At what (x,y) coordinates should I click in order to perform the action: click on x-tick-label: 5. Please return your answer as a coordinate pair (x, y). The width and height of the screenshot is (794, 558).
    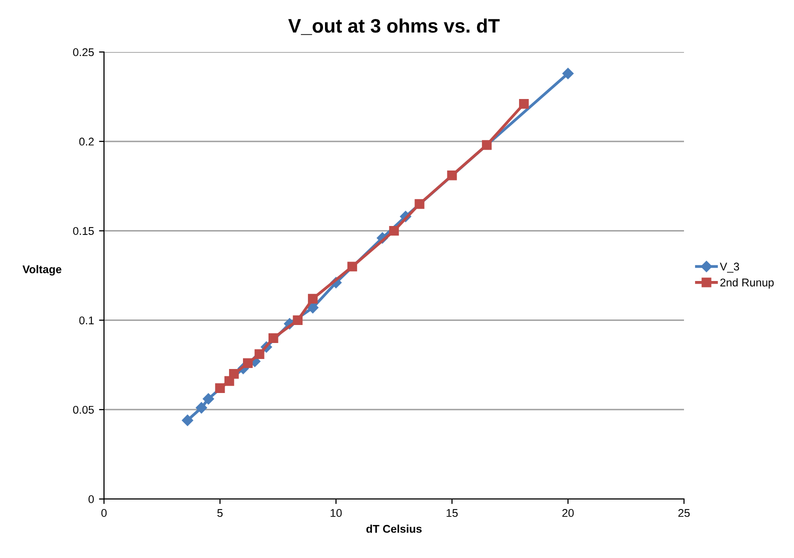
    Looking at the image, I should click on (220, 513).